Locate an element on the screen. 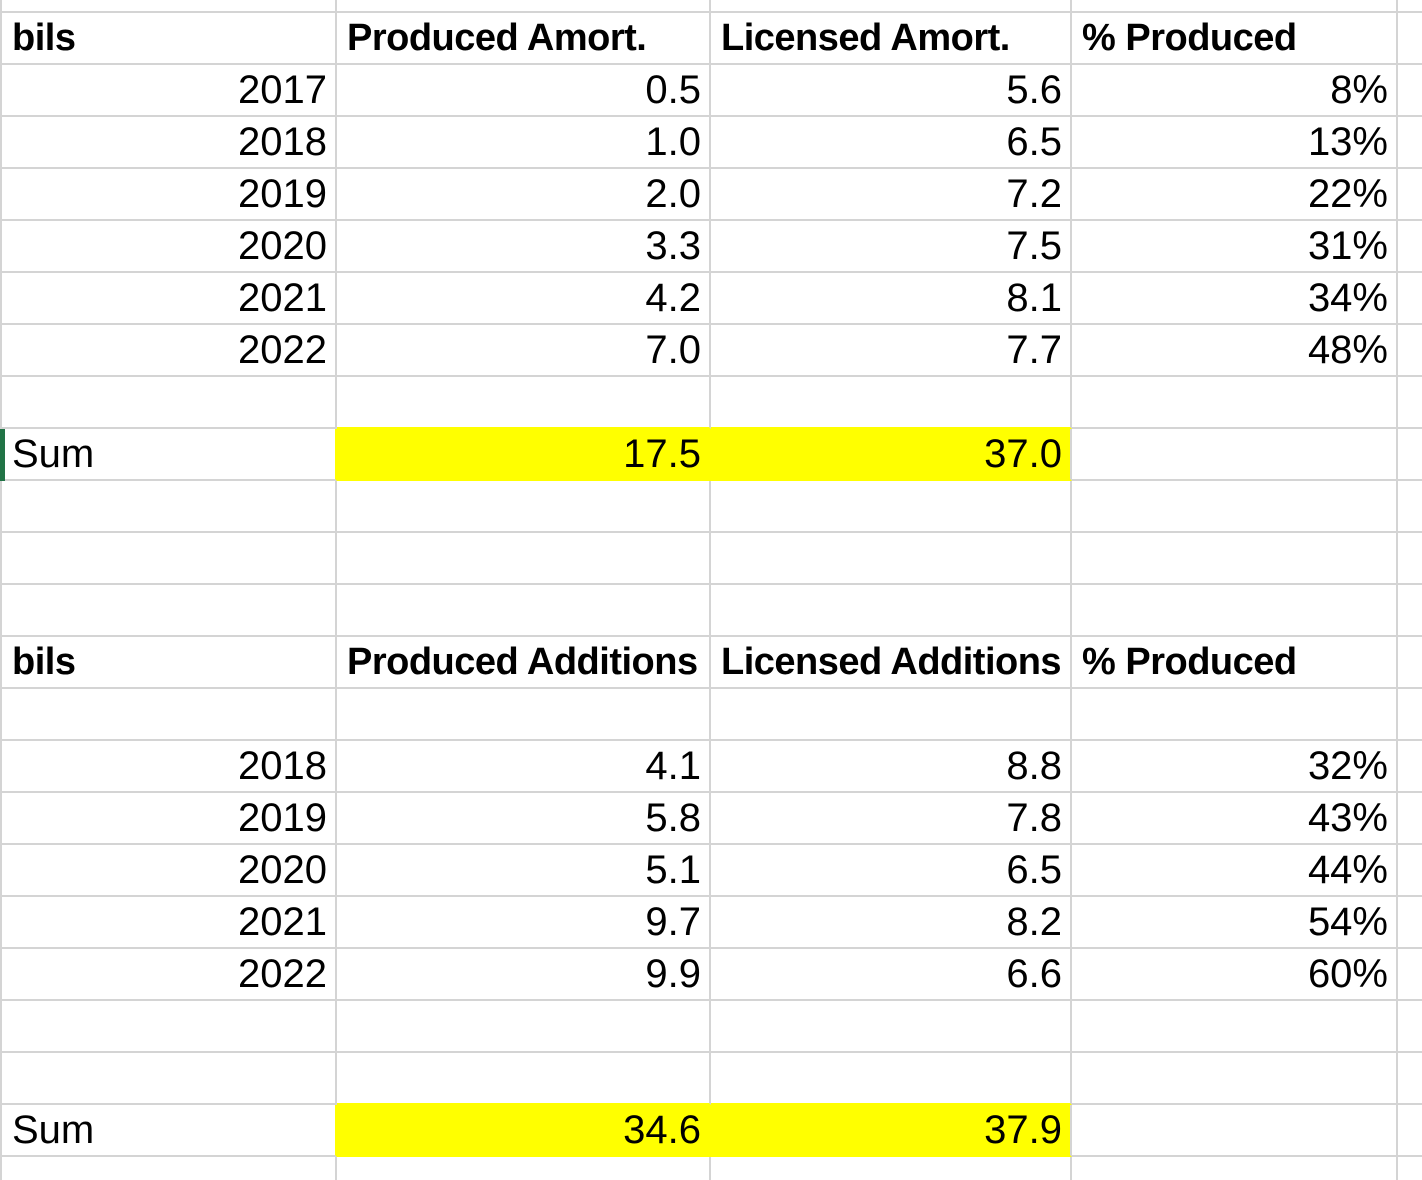 Image resolution: width=1422 pixels, height=1180 pixels. cell-additions-2021-licensed: 8.2 is located at coordinates (891, 923).